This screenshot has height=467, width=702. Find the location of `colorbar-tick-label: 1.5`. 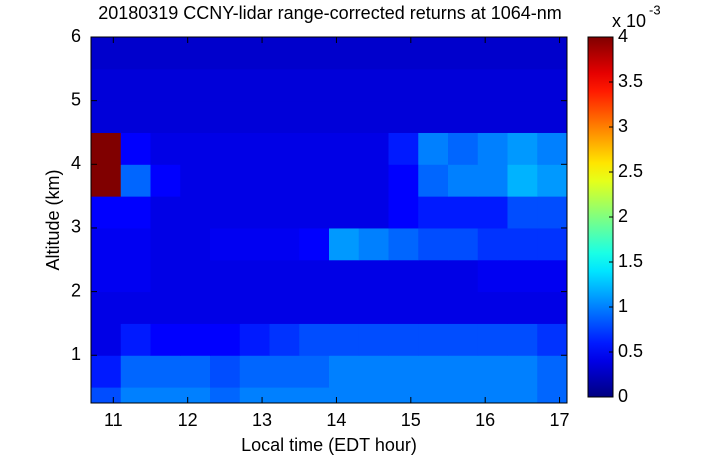

colorbar-tick-label: 1.5 is located at coordinates (630, 261).